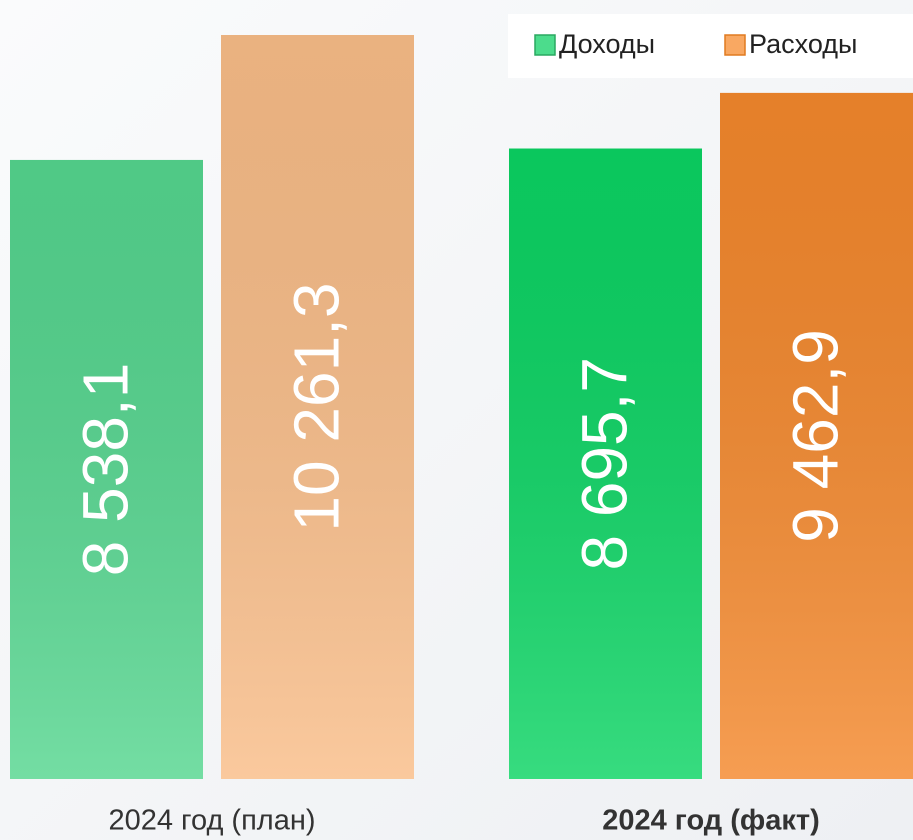  I want to click on value-label: 10 261,3, so click(316, 406).